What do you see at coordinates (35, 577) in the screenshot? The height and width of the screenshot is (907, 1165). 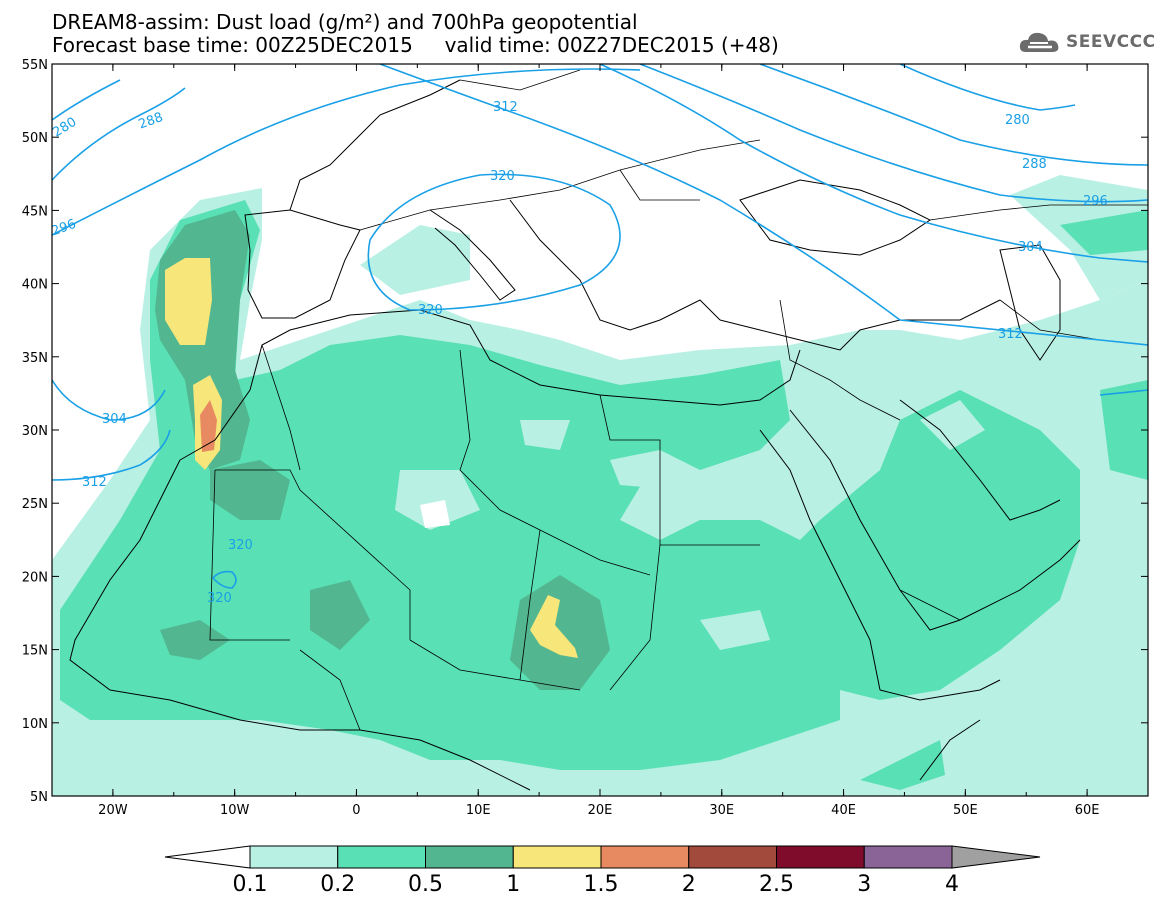 I see `lat-tick-label: 20N` at bounding box center [35, 577].